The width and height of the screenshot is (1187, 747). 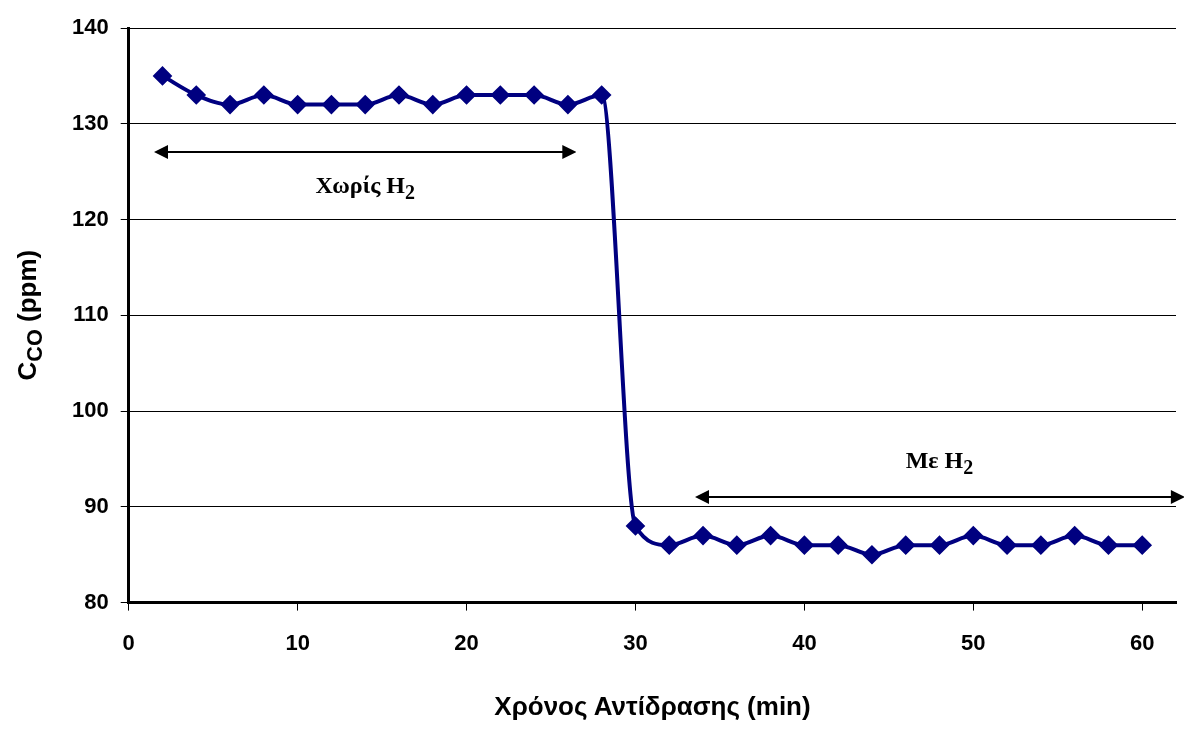 I want to click on annotation: Με H$_{2}$, so click(x=939, y=463).